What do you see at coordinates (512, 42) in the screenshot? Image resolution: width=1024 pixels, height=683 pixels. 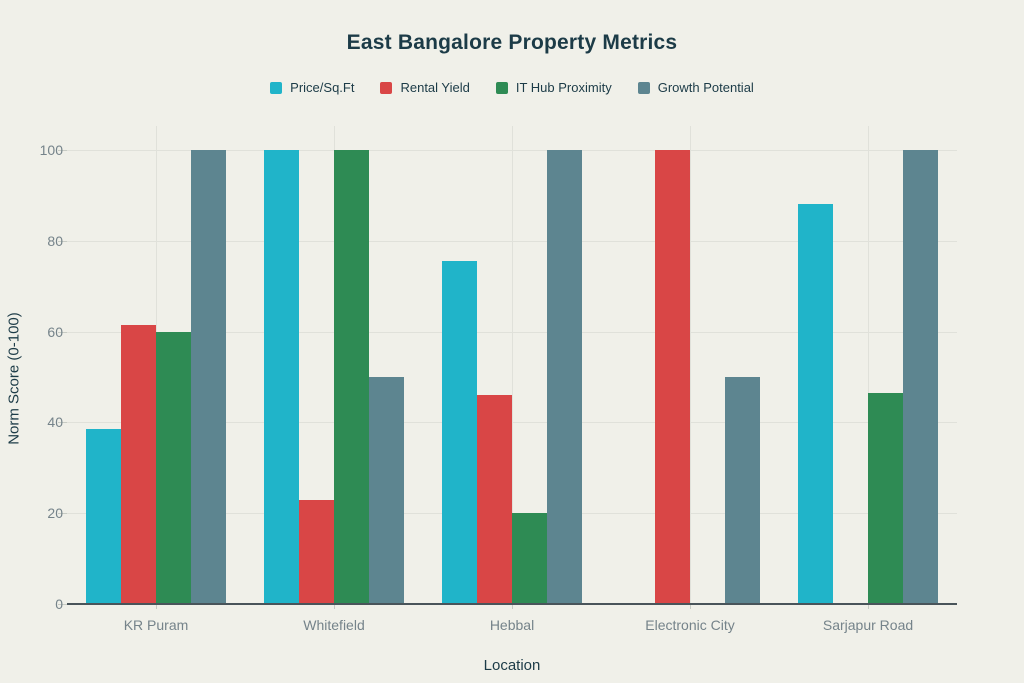 I see `chart-title: East Bangalore Property Metrics` at bounding box center [512, 42].